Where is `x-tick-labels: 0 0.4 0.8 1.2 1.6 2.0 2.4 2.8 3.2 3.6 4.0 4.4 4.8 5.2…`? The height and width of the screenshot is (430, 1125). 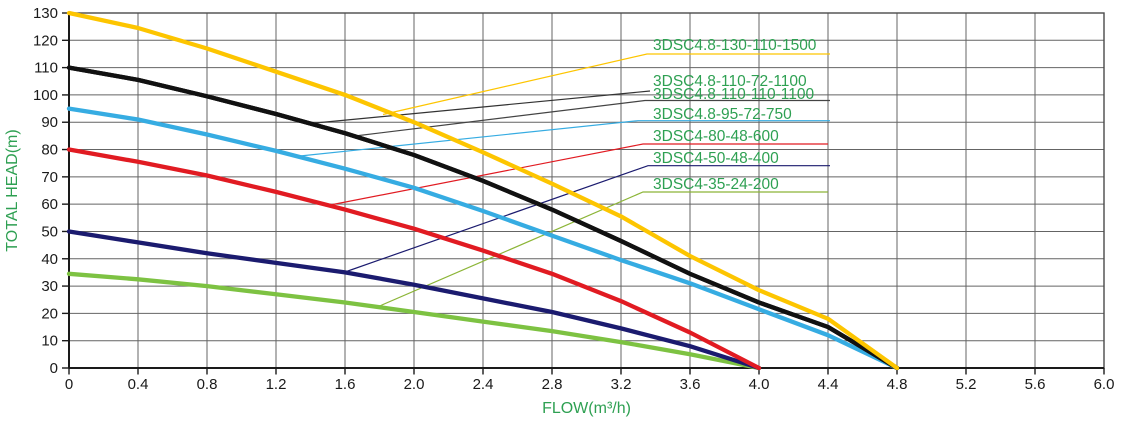
x-tick-labels: 0 0.4 0.8 1.2 1.6 2.0 2.4 2.8 3.2 3.6 4.0 4.4 4.8 5.2… is located at coordinates (590, 384).